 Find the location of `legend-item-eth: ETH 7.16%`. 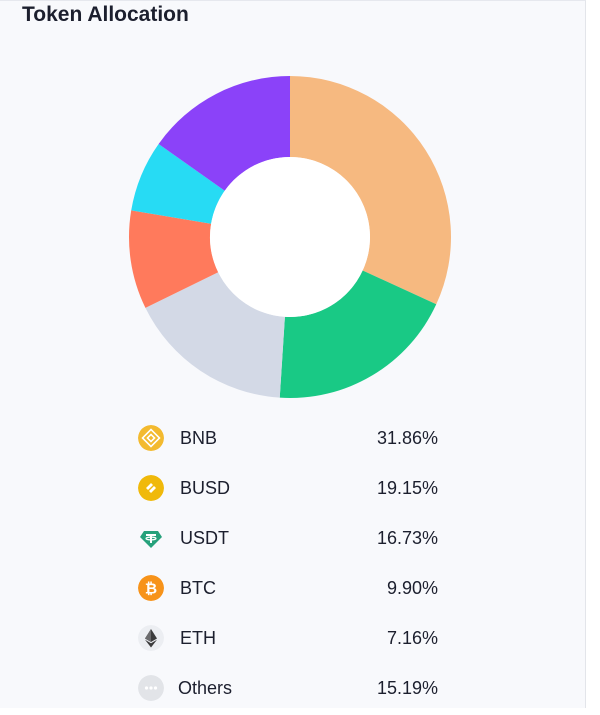

legend-item-eth: ETH 7.16% is located at coordinates (288, 640).